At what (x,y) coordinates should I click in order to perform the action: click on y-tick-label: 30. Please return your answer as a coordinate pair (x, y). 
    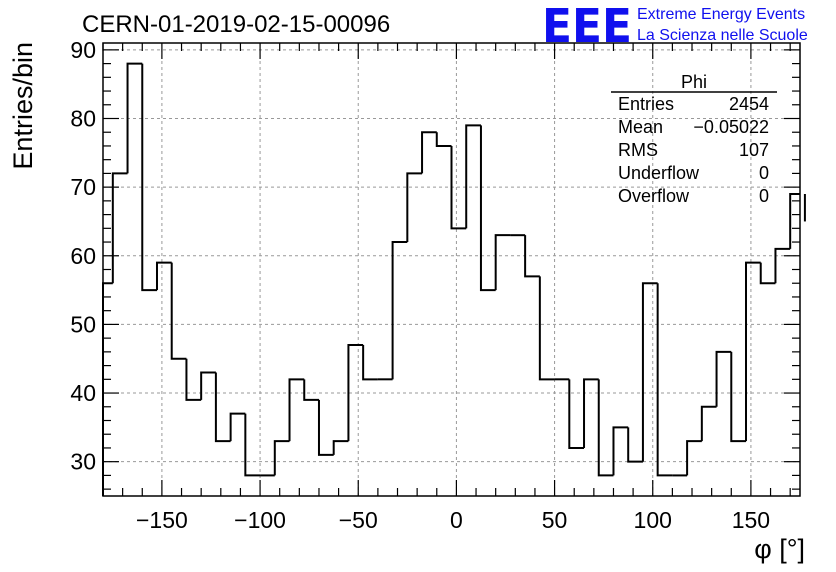
    Looking at the image, I should click on (83, 462).